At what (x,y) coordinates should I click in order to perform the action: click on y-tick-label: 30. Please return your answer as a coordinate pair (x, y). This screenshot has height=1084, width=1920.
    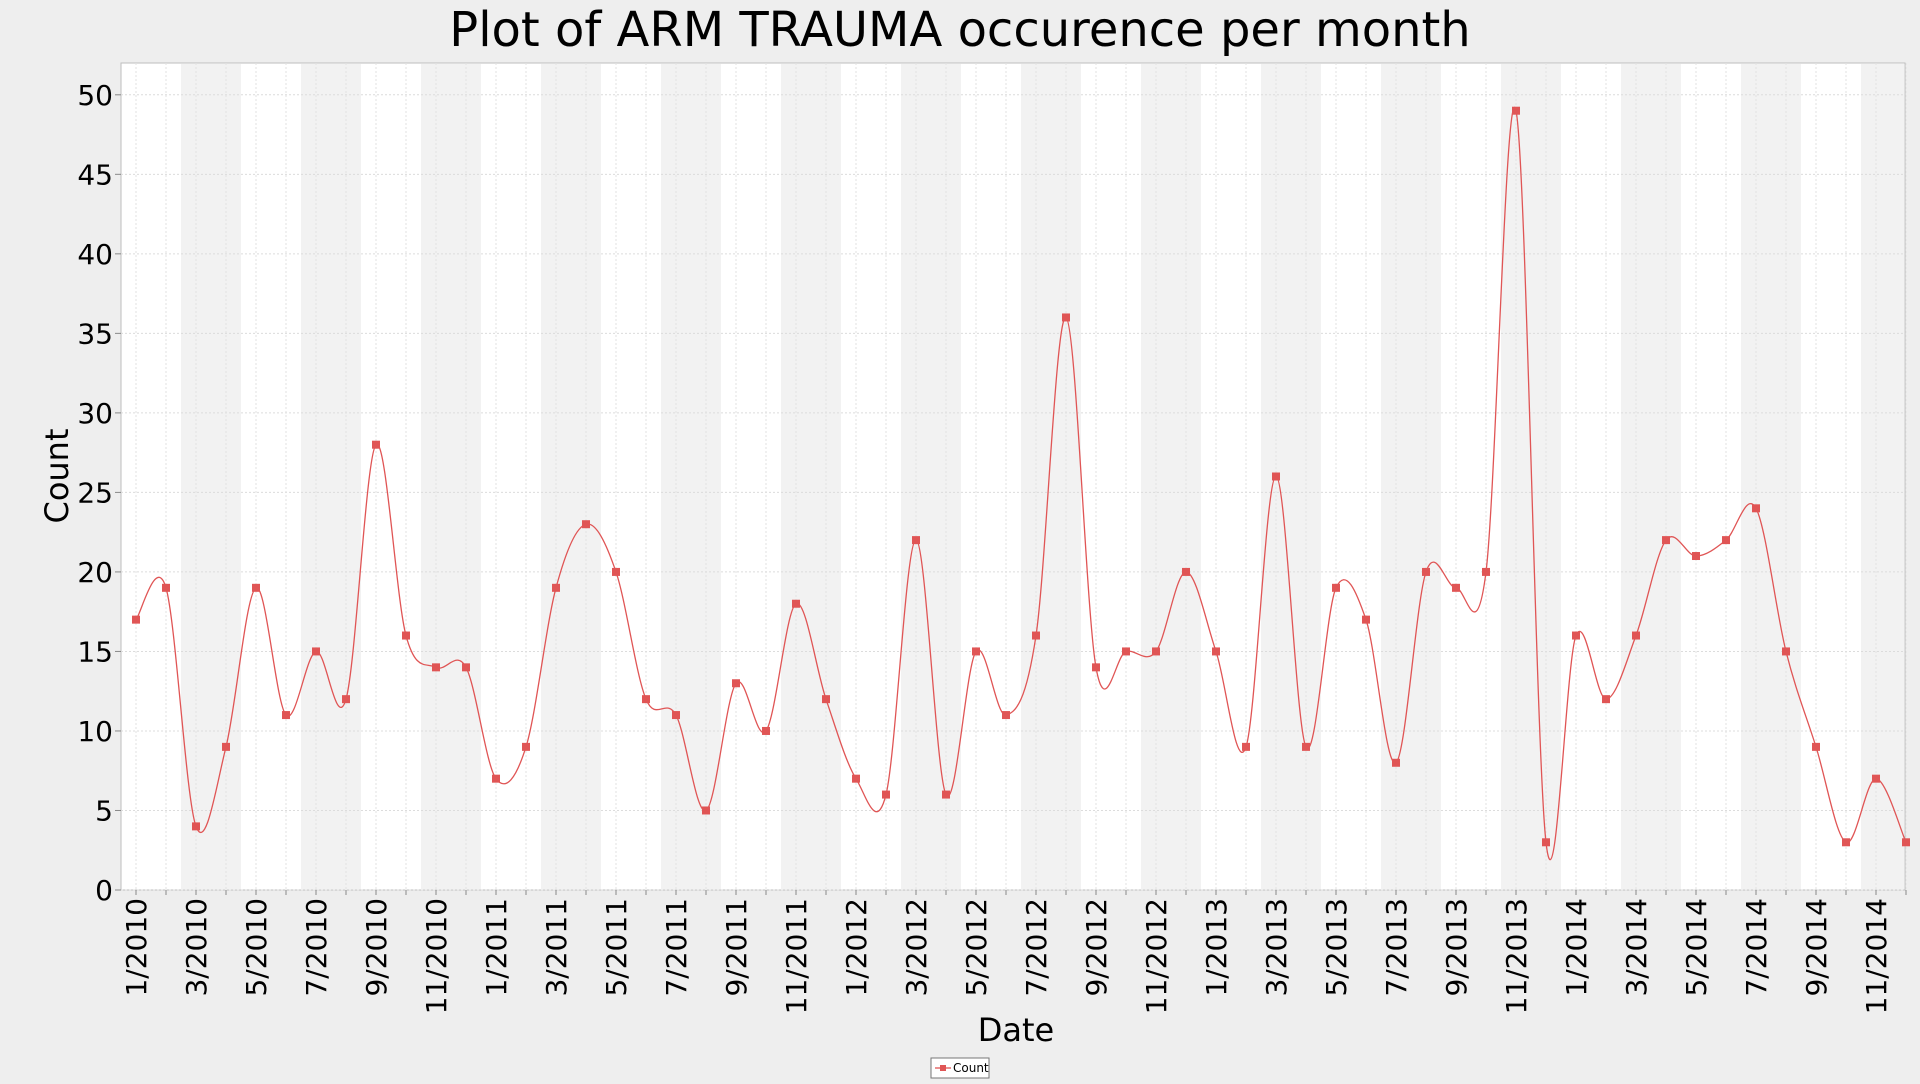
    Looking at the image, I should click on (95, 413).